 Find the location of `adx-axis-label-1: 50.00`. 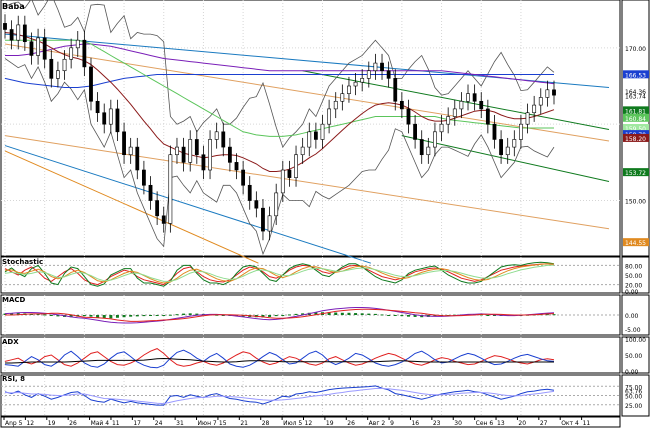

adx-axis-label-1: 50.00 is located at coordinates (633, 356).